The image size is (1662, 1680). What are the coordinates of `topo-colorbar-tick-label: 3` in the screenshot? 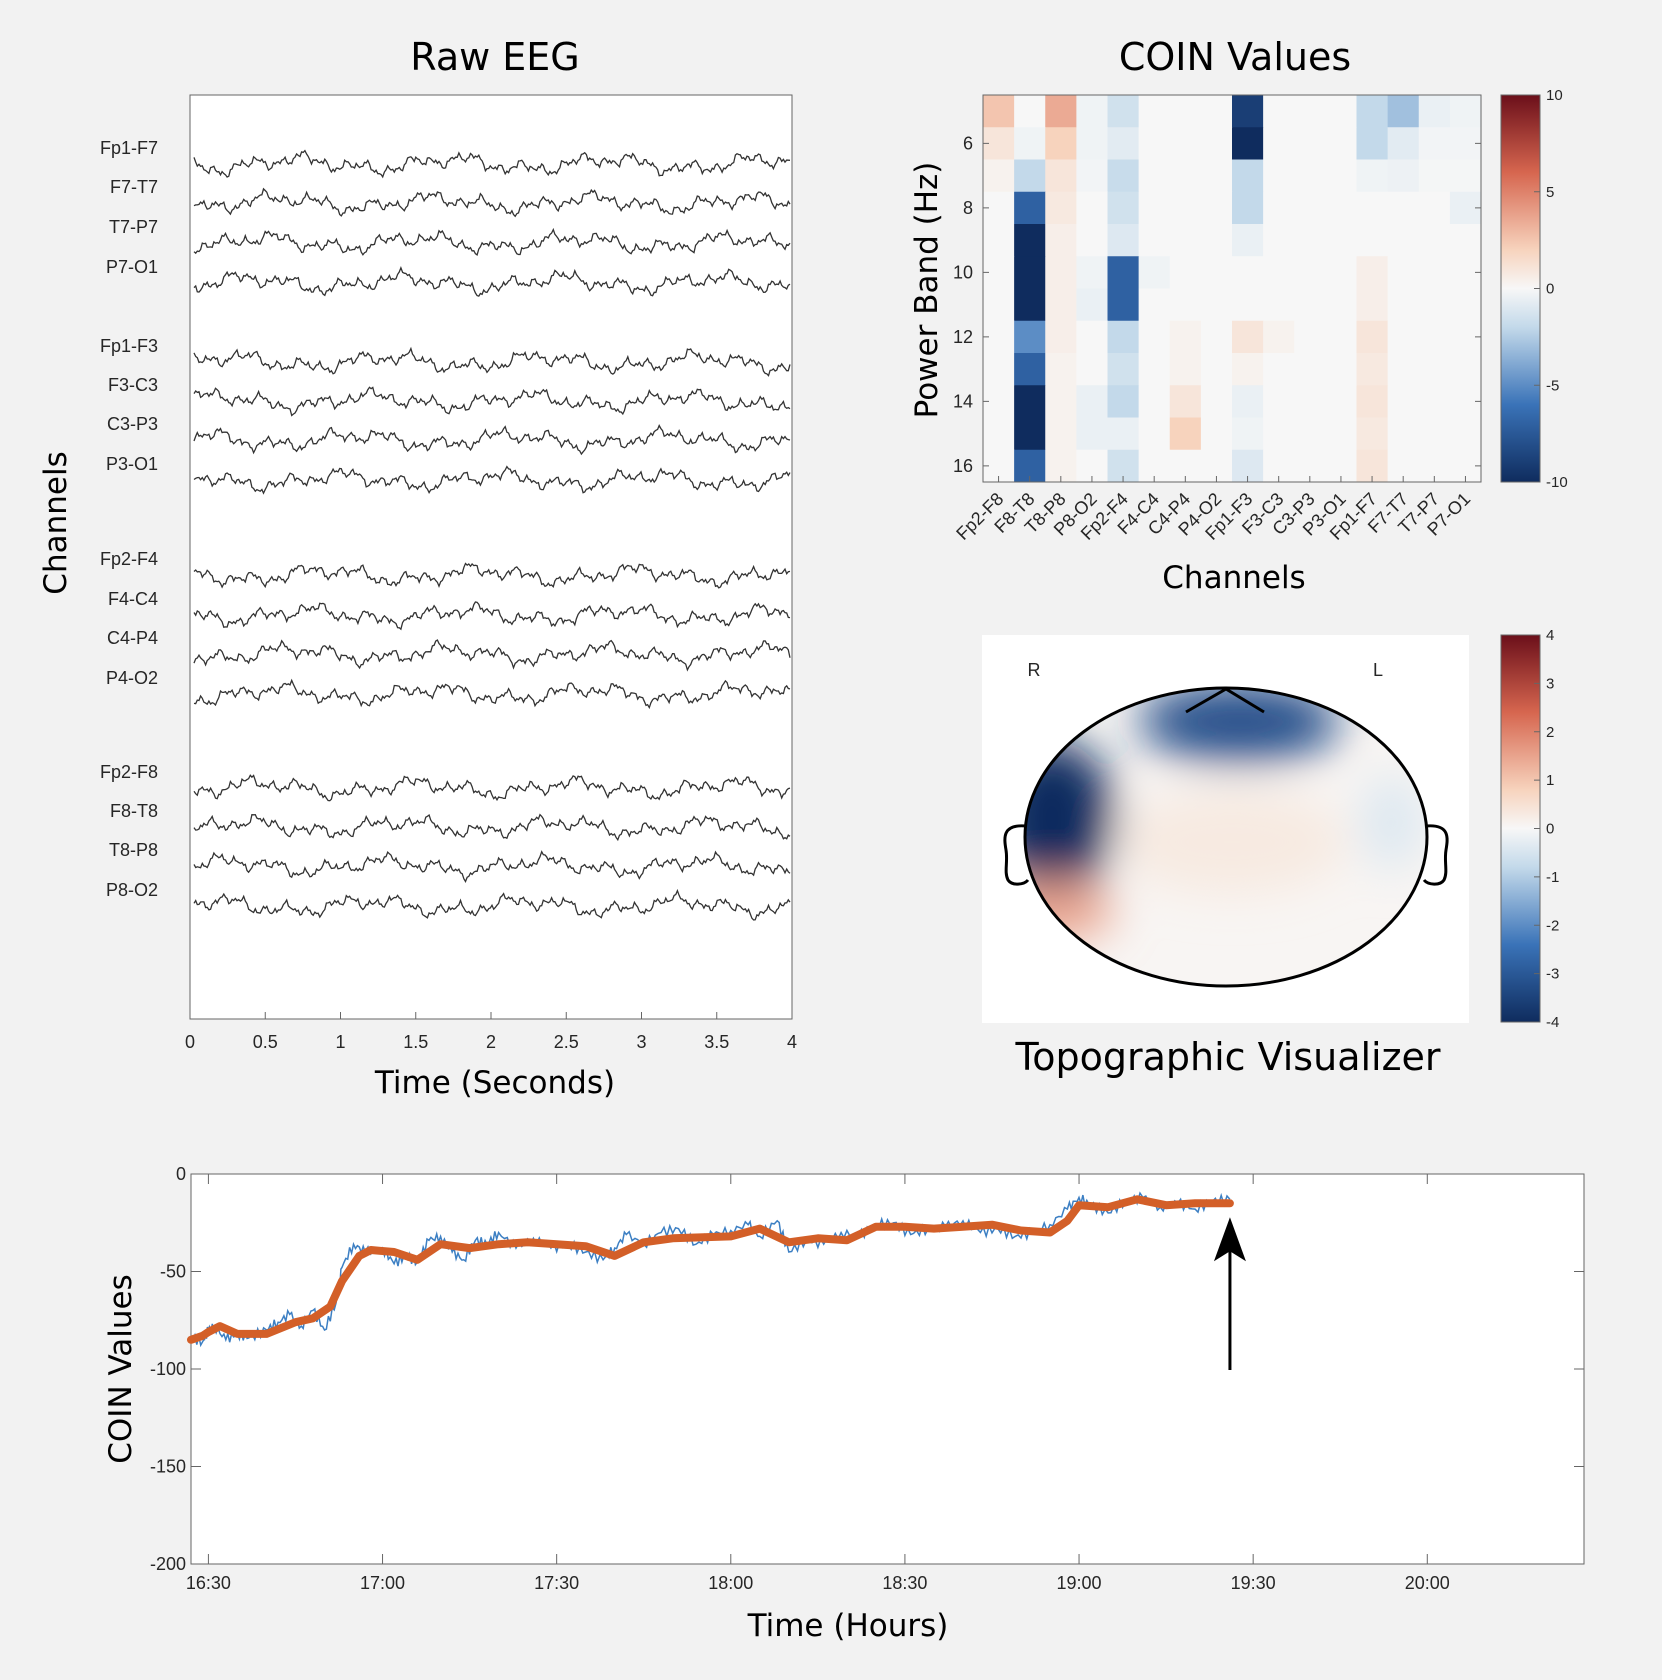 It's located at (1550, 683).